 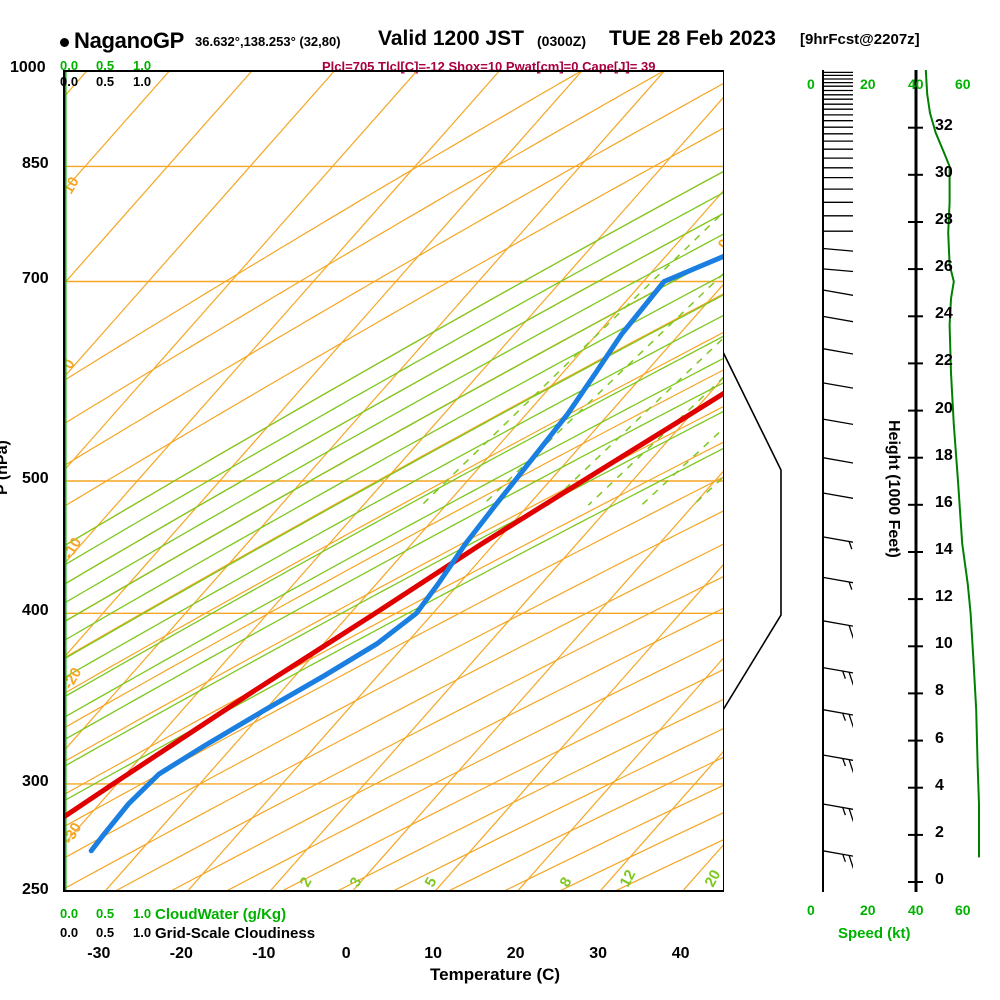 I want to click on speed-tick-bottom-0: 0, so click(x=811, y=910).